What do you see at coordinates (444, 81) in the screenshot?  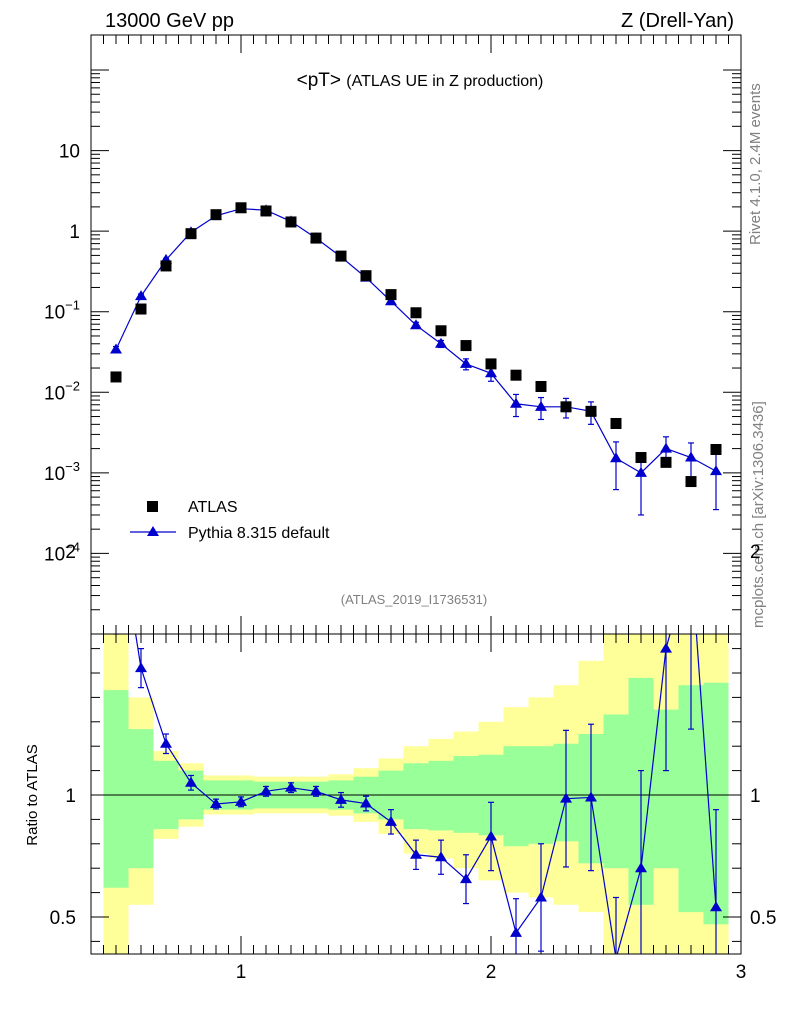 I see `chart-subtitle: (ATLAS UE in Z production)` at bounding box center [444, 81].